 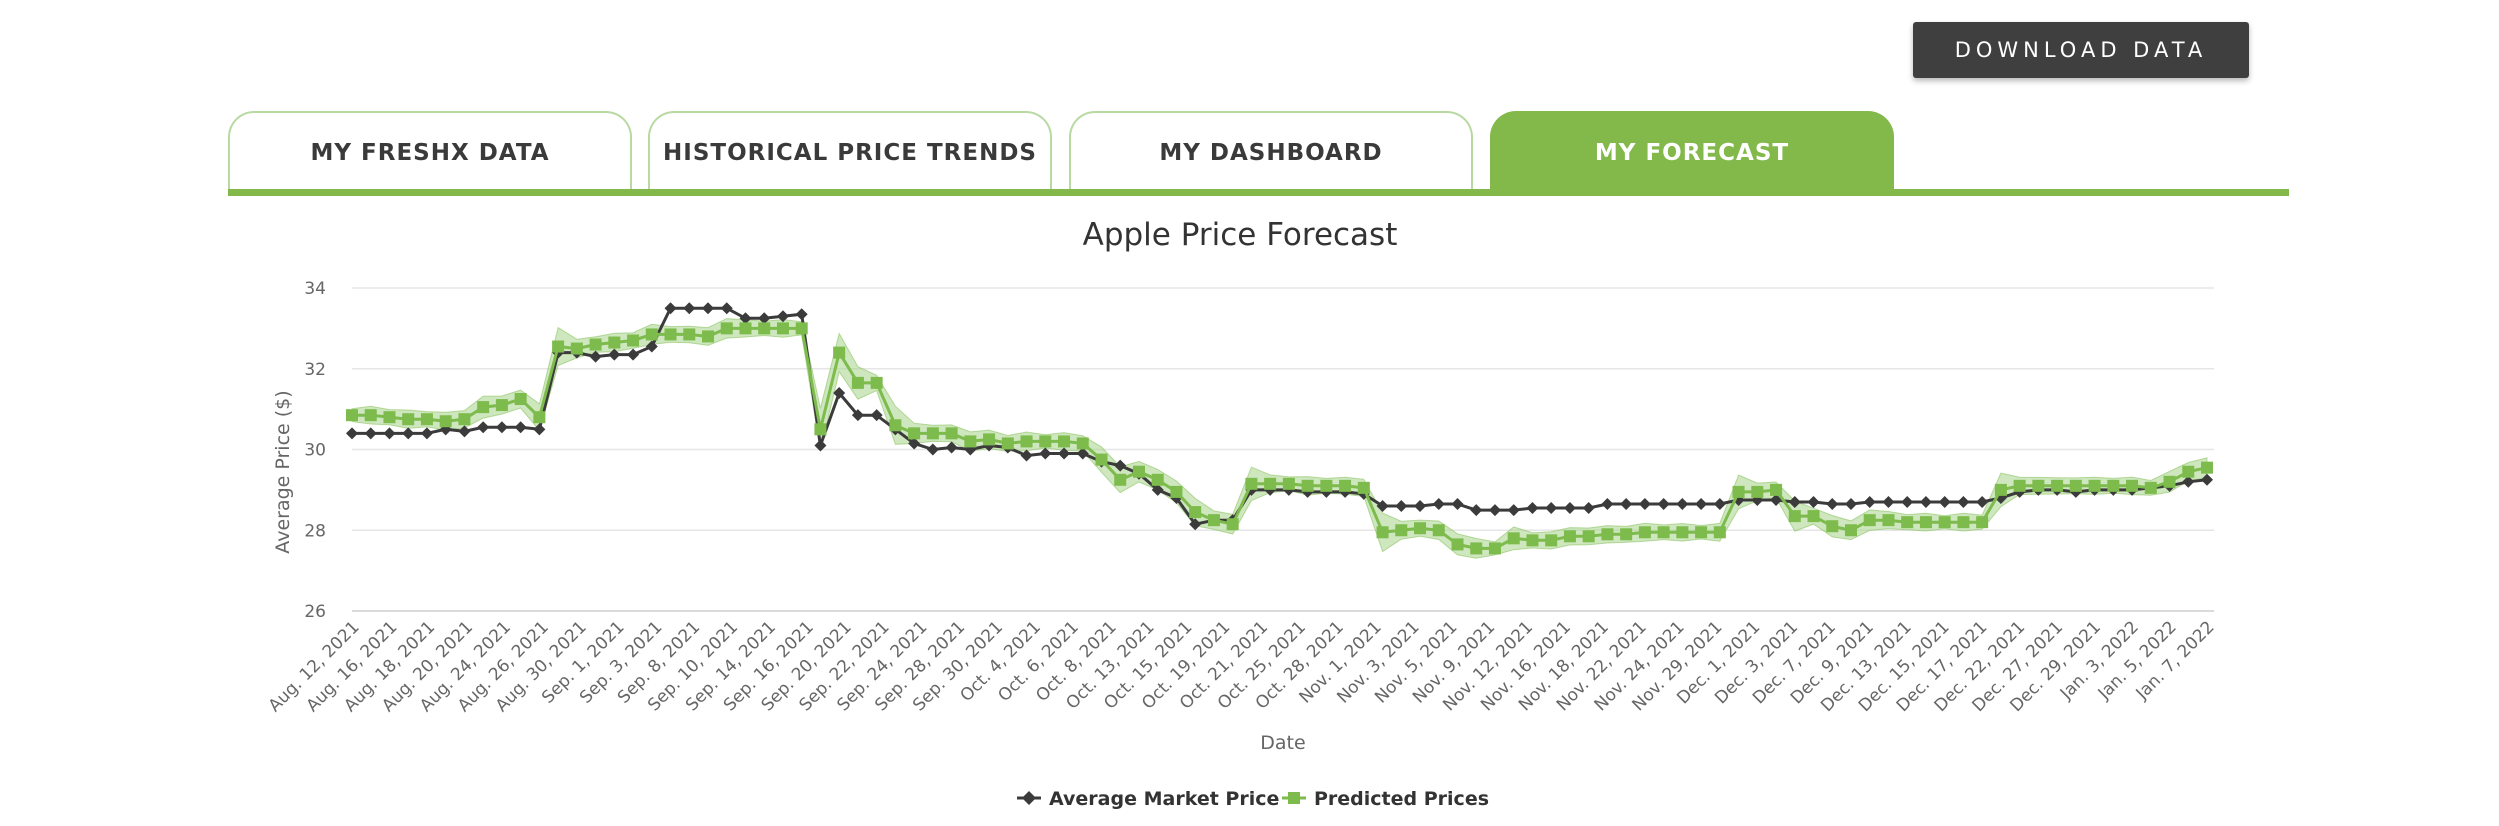 I want to click on download-data-button: DOWNLOAD DATA, so click(x=2081, y=50).